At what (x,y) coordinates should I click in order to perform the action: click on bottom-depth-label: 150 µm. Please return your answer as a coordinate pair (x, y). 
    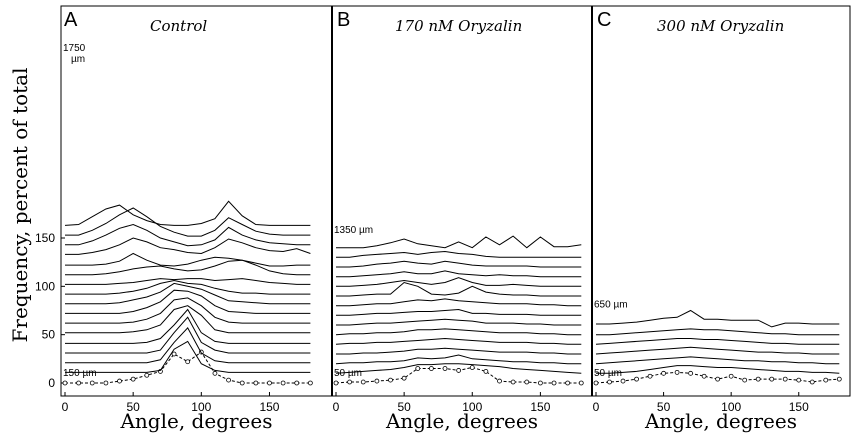
    Looking at the image, I should click on (80, 373).